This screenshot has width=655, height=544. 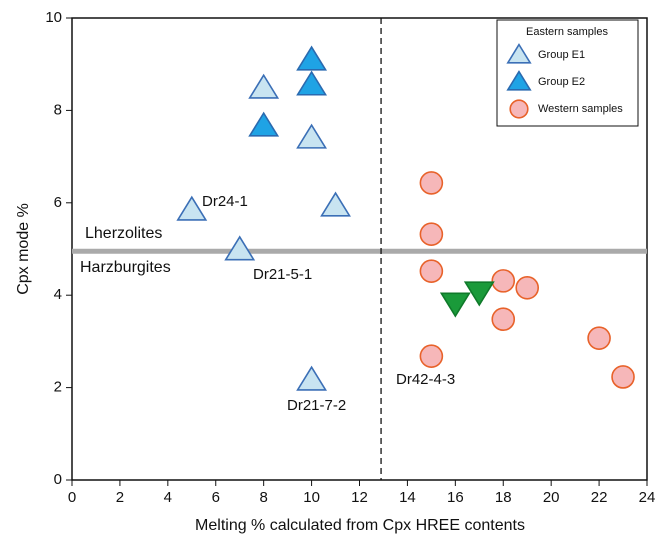 I want to click on x-tick-label: 22, so click(x=599, y=497).